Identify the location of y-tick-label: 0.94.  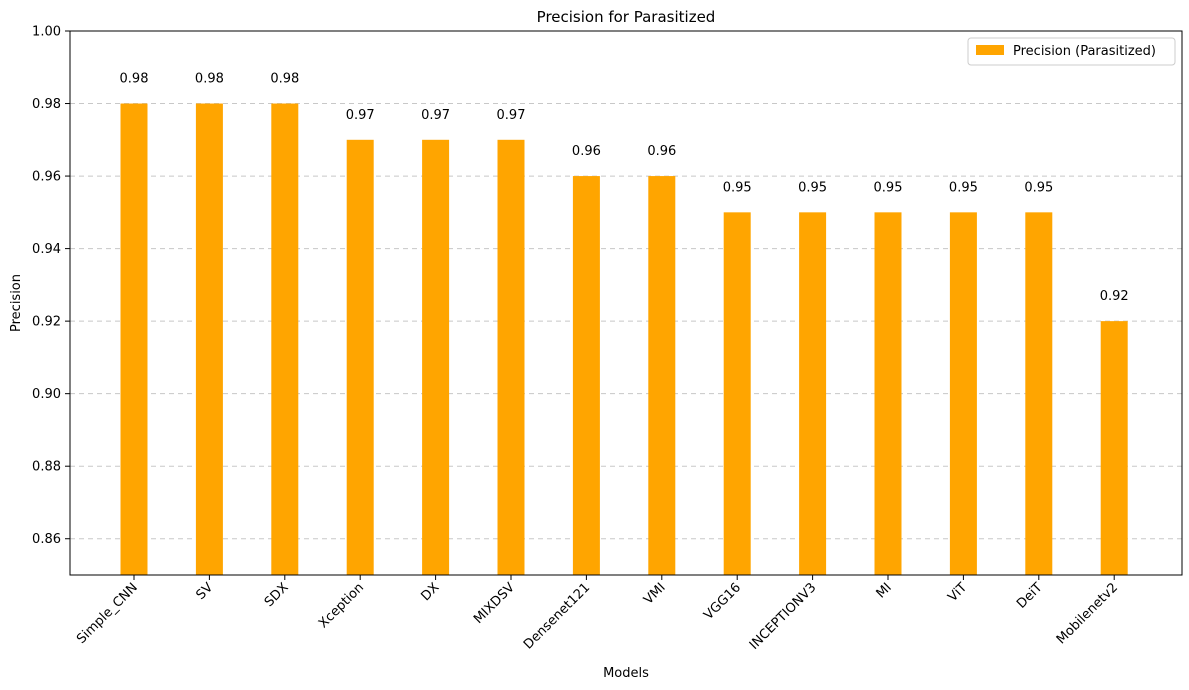
(46, 249).